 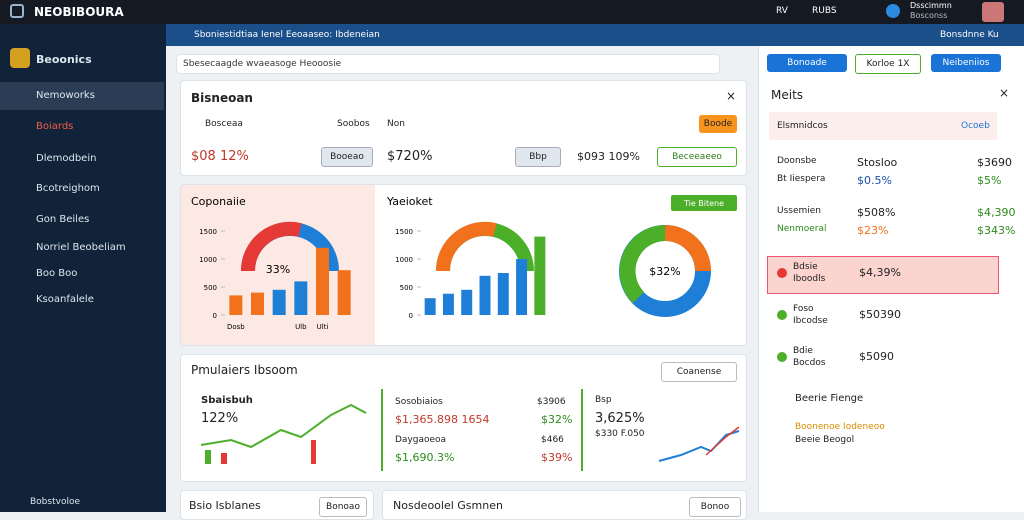 I want to click on item-value: $4,39%, so click(x=880, y=272).